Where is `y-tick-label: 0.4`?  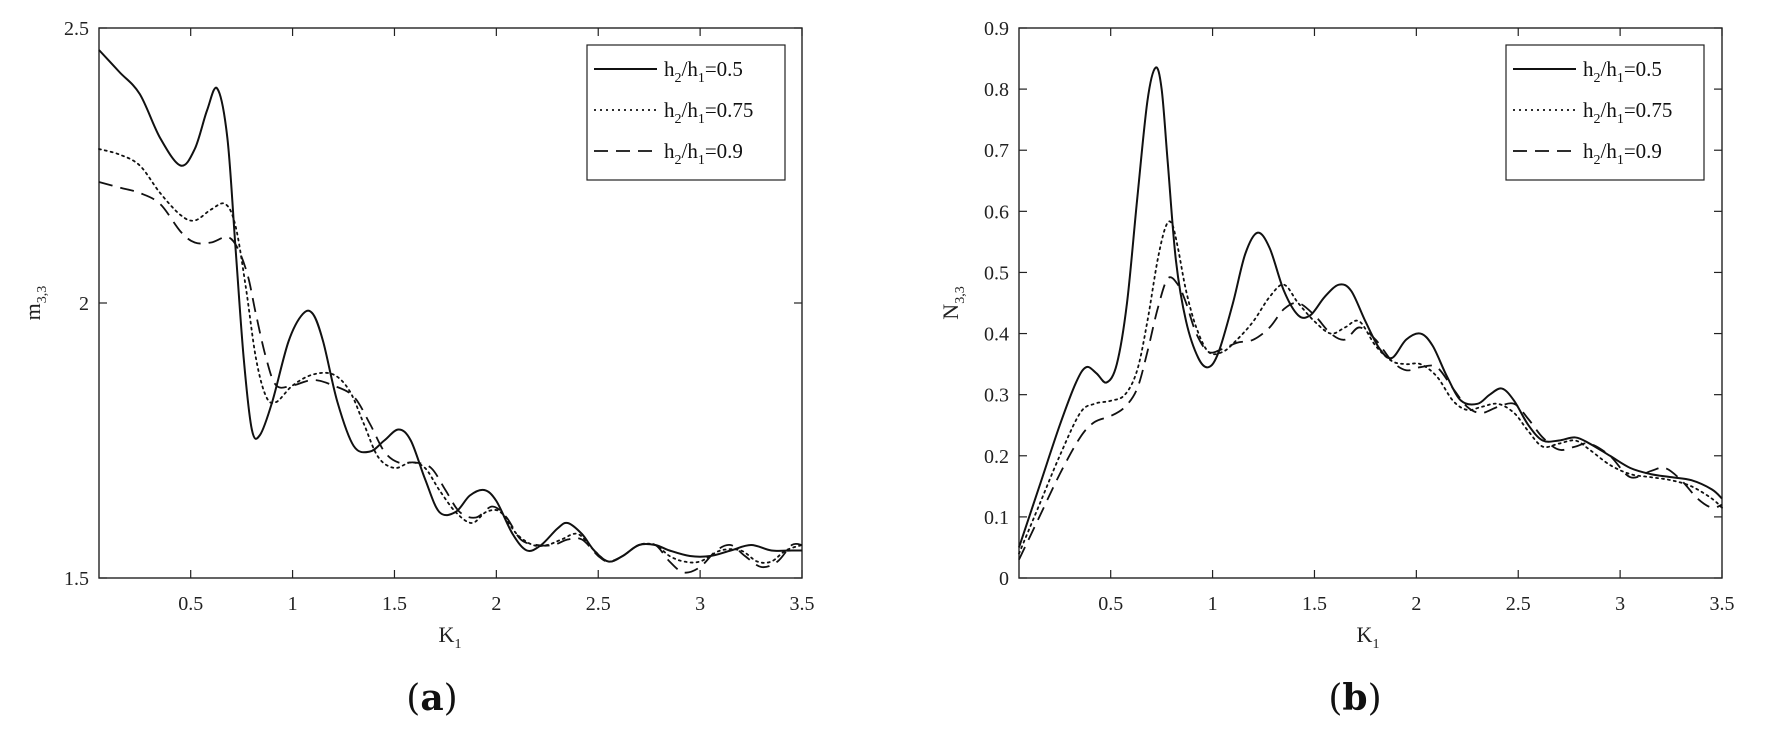 y-tick-label: 0.4 is located at coordinates (996, 335).